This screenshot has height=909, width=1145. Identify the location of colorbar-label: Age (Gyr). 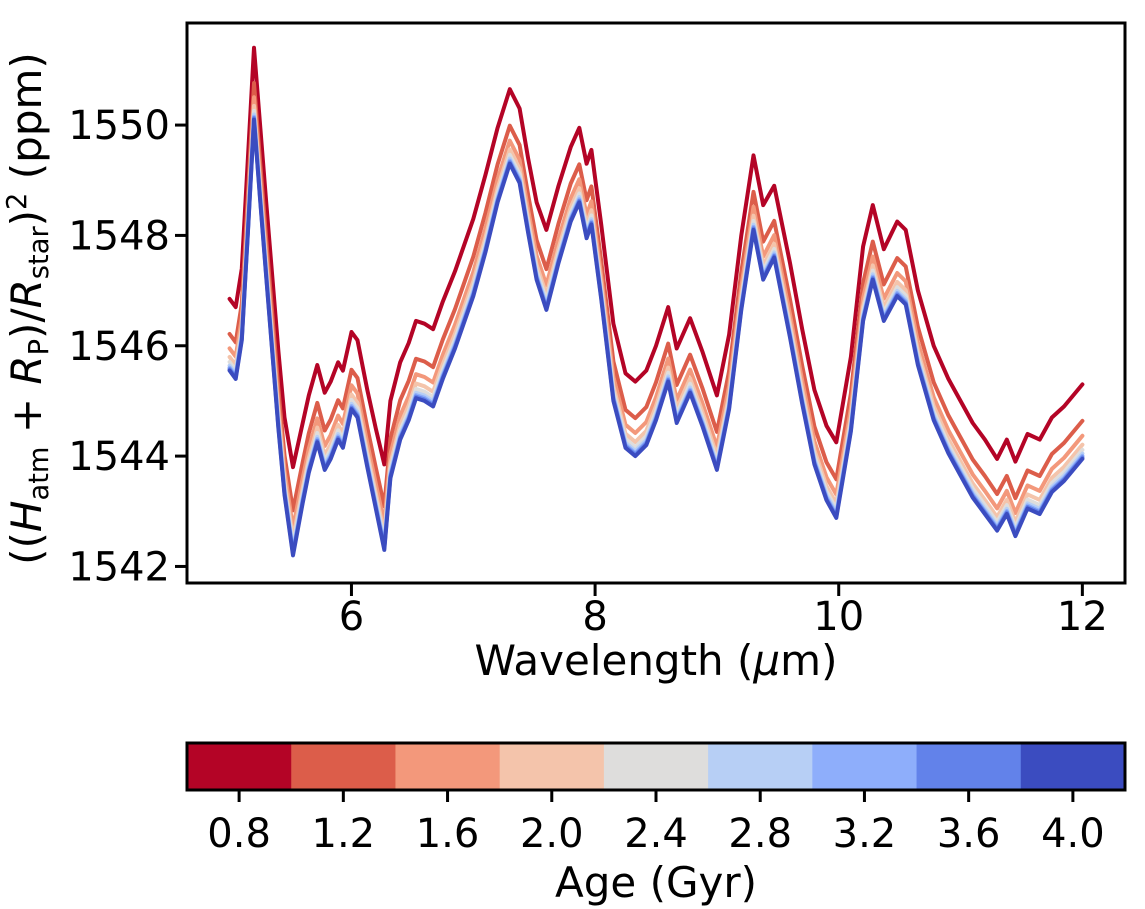
(656, 882).